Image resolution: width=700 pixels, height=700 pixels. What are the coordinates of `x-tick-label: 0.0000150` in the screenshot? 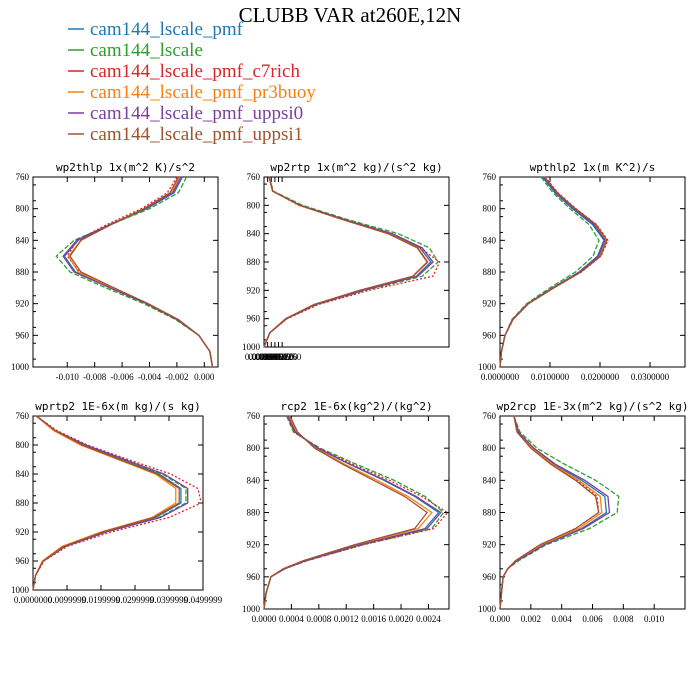 It's located at (275, 357).